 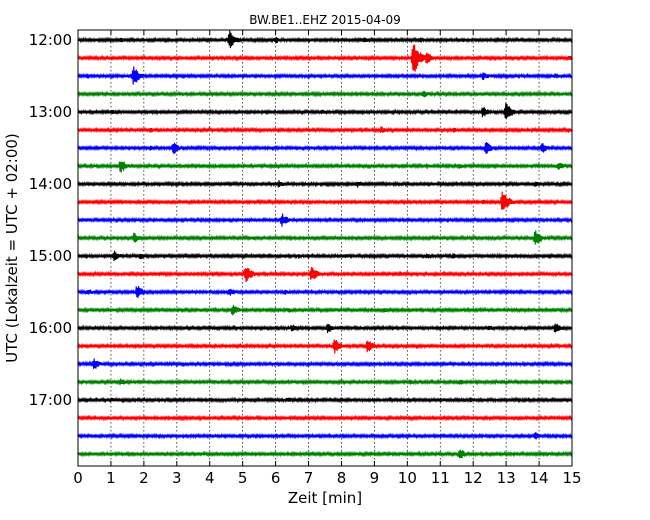 What do you see at coordinates (50, 112) in the screenshot?
I see `y-tick-label: 13:00` at bounding box center [50, 112].